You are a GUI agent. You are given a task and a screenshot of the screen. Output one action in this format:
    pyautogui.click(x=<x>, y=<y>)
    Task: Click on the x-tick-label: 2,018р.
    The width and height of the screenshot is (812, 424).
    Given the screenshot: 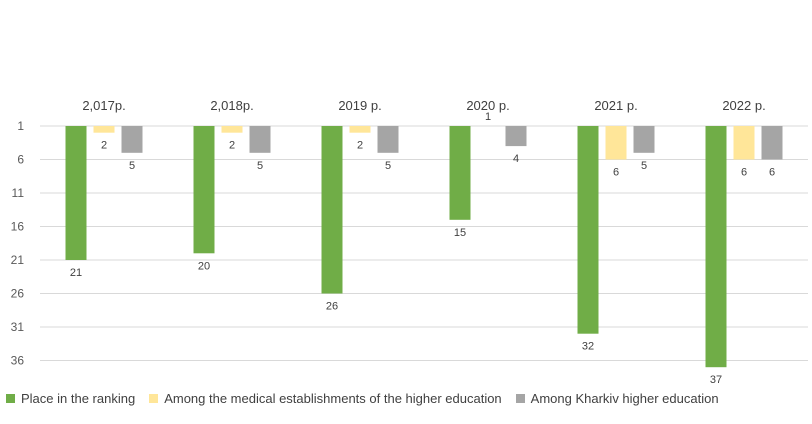 What is the action you would take?
    pyautogui.click(x=231, y=105)
    